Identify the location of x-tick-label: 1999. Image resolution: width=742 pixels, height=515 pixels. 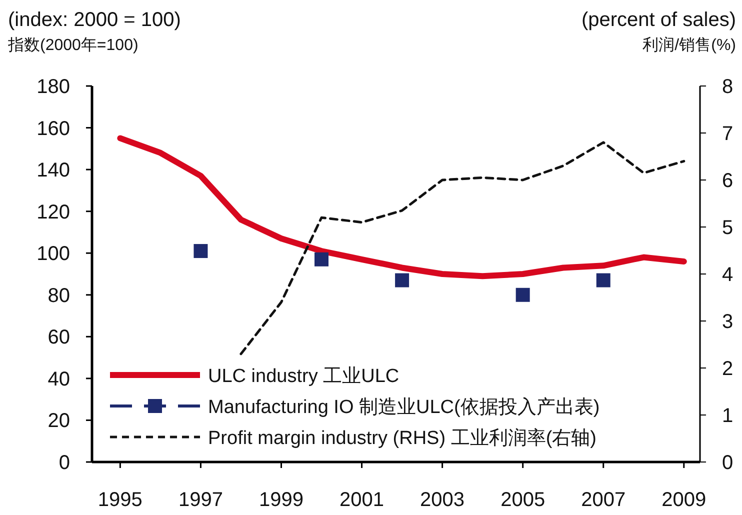
(281, 500).